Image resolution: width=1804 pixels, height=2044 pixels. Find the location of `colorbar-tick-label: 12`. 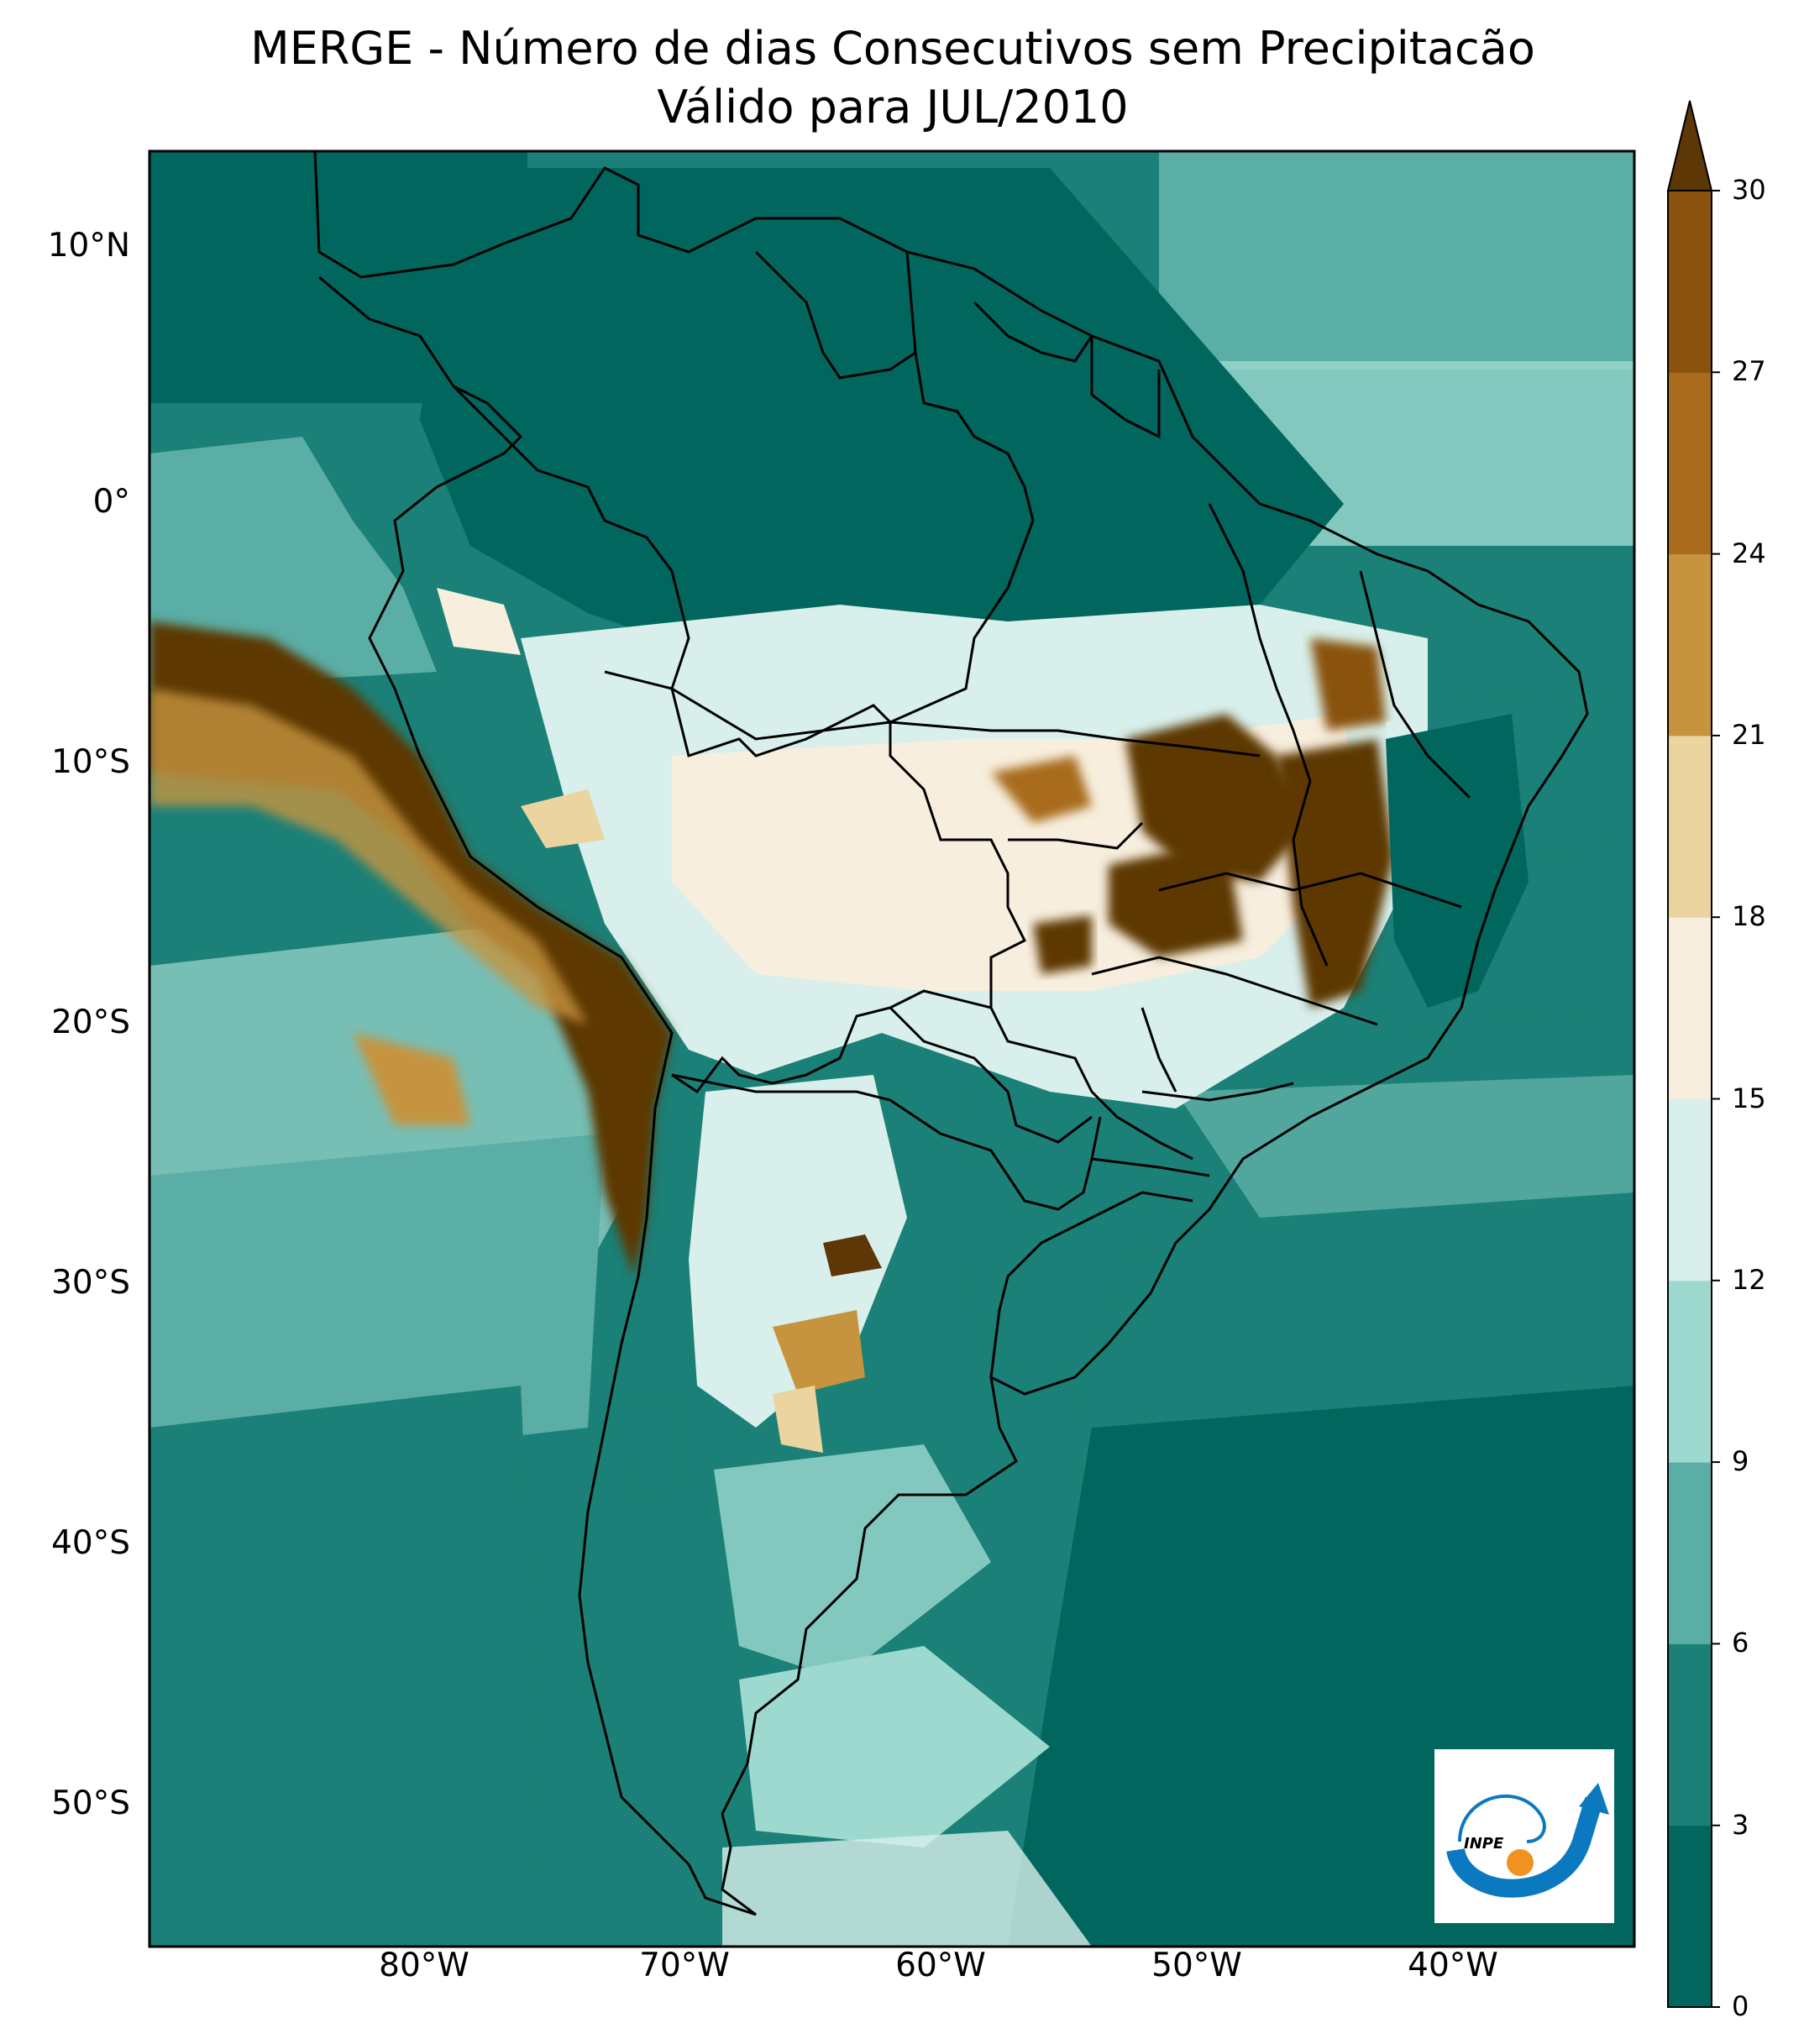

colorbar-tick-label: 12 is located at coordinates (1749, 1279).